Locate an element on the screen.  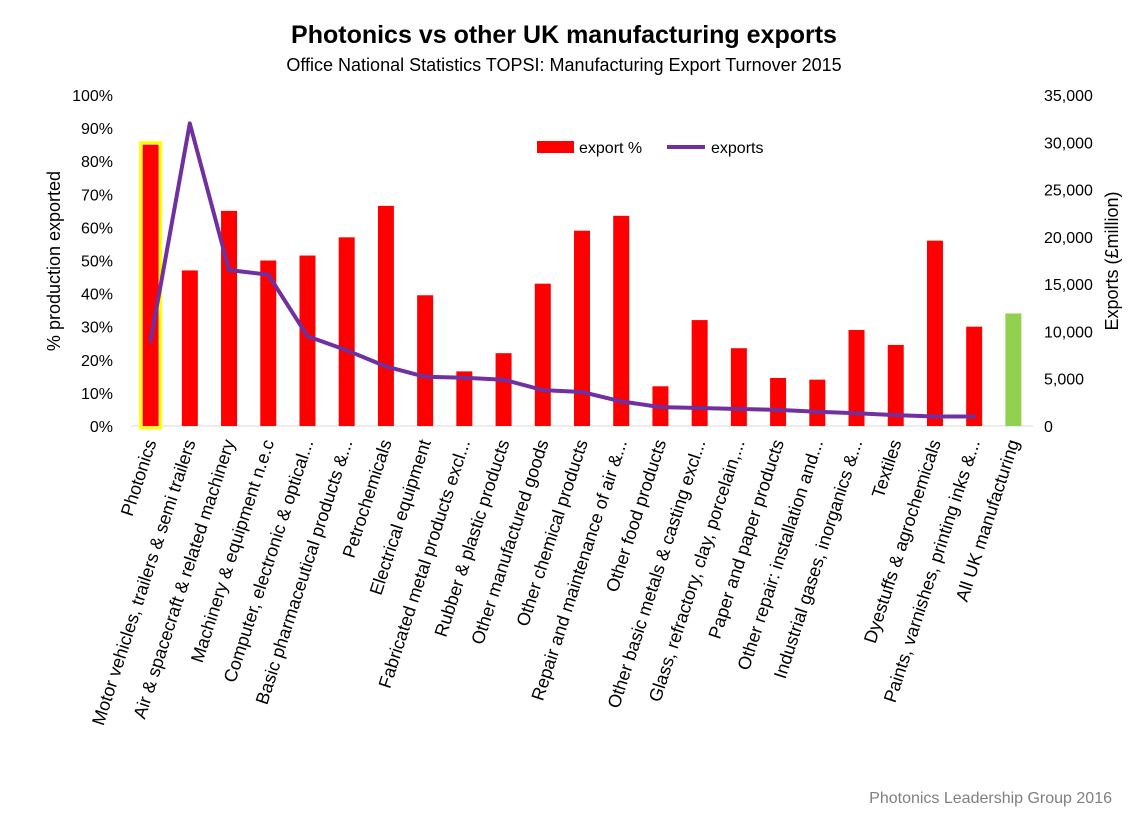
y-tick-label: 50% is located at coordinates (97, 262).